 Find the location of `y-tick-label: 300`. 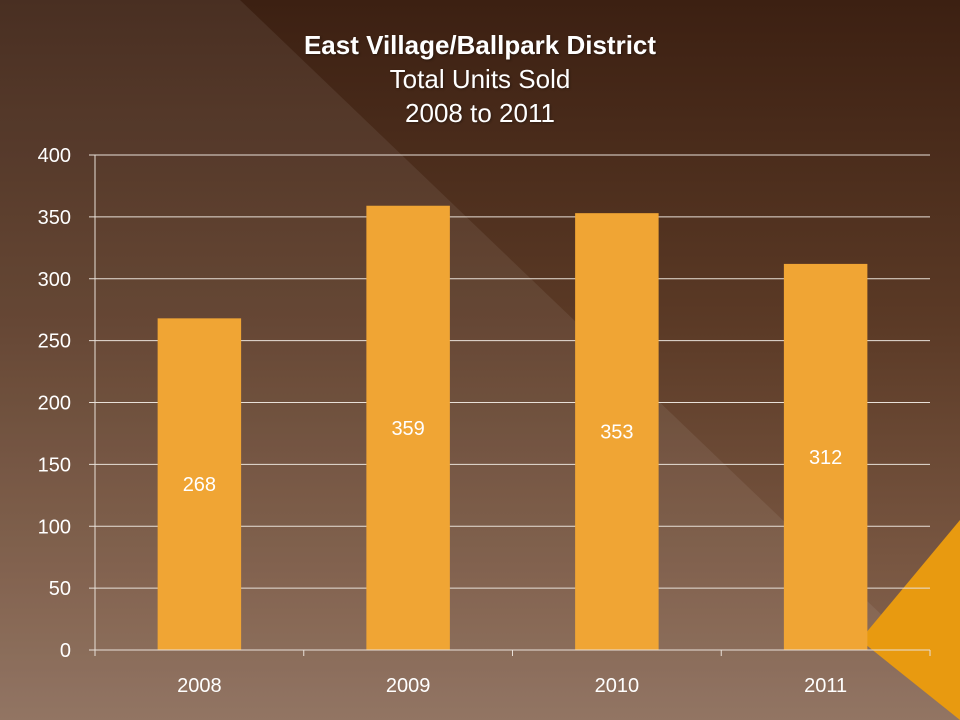

y-tick-label: 300 is located at coordinates (54, 280).